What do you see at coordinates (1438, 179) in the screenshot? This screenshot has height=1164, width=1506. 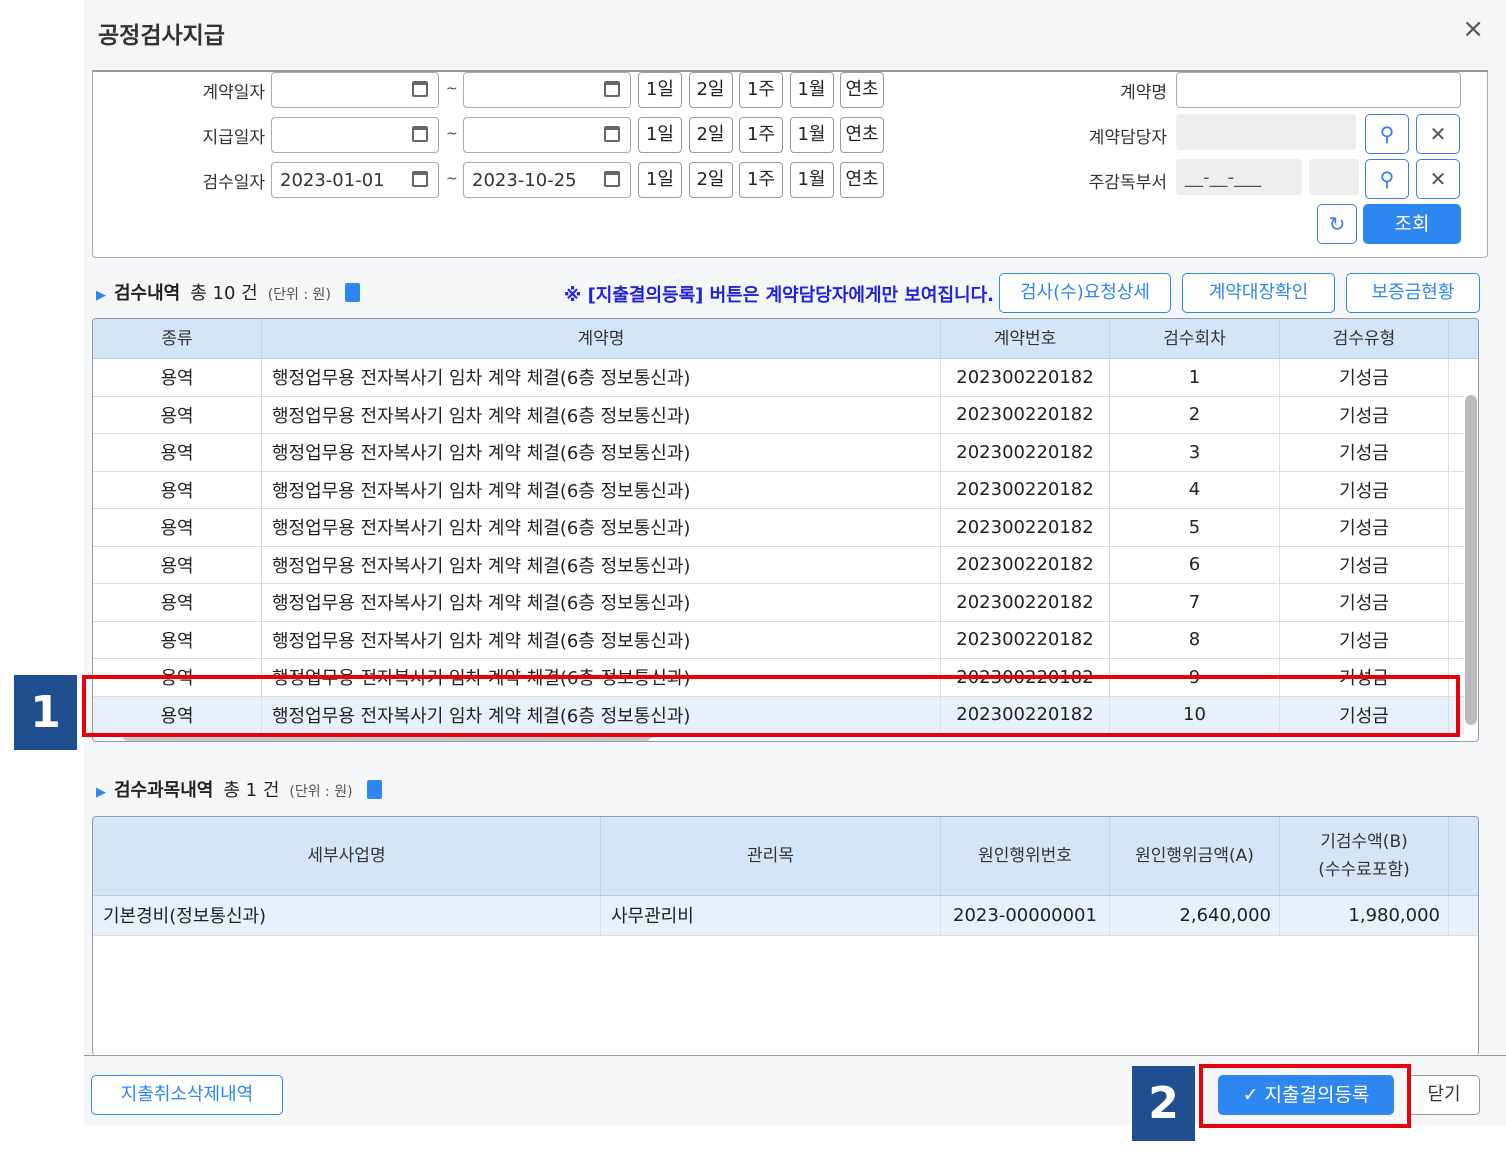 I see `dept-clear-icon: ✕` at bounding box center [1438, 179].